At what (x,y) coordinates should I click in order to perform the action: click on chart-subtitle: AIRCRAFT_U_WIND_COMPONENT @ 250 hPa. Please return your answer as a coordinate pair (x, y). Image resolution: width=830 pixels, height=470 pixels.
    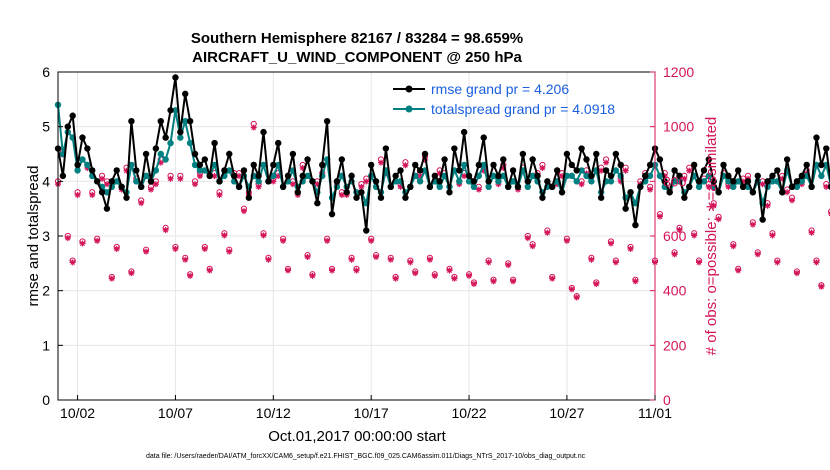
    Looking at the image, I should click on (357, 57).